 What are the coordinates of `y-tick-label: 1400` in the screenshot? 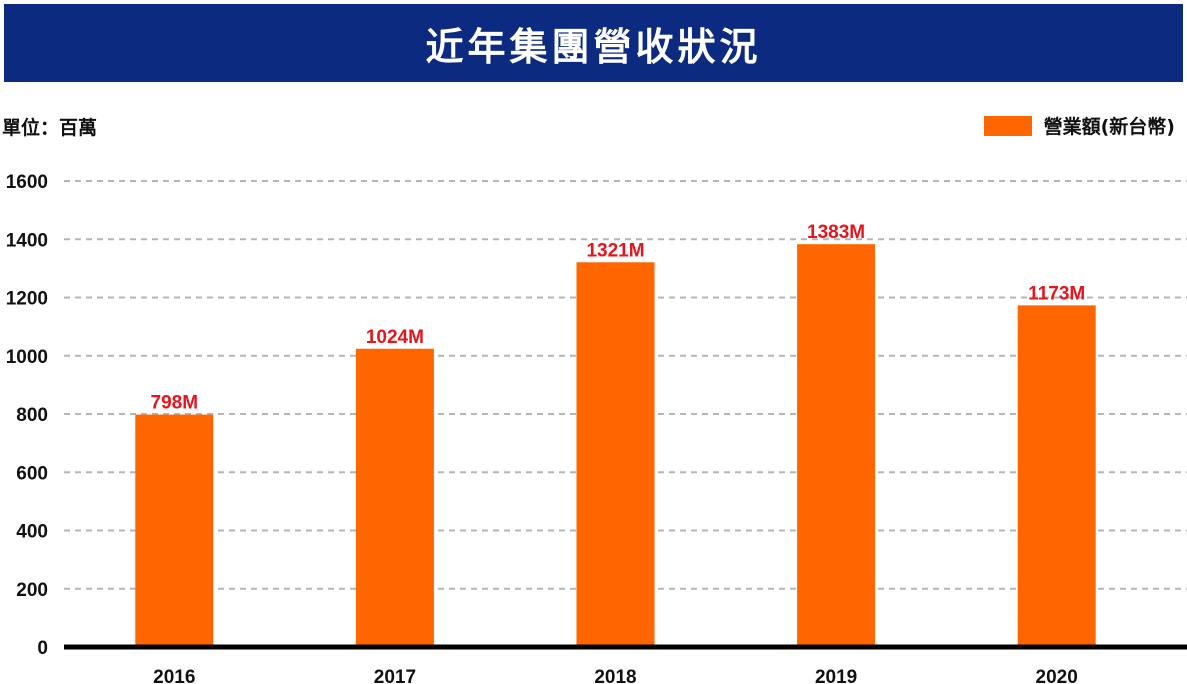 It's located at (27, 240).